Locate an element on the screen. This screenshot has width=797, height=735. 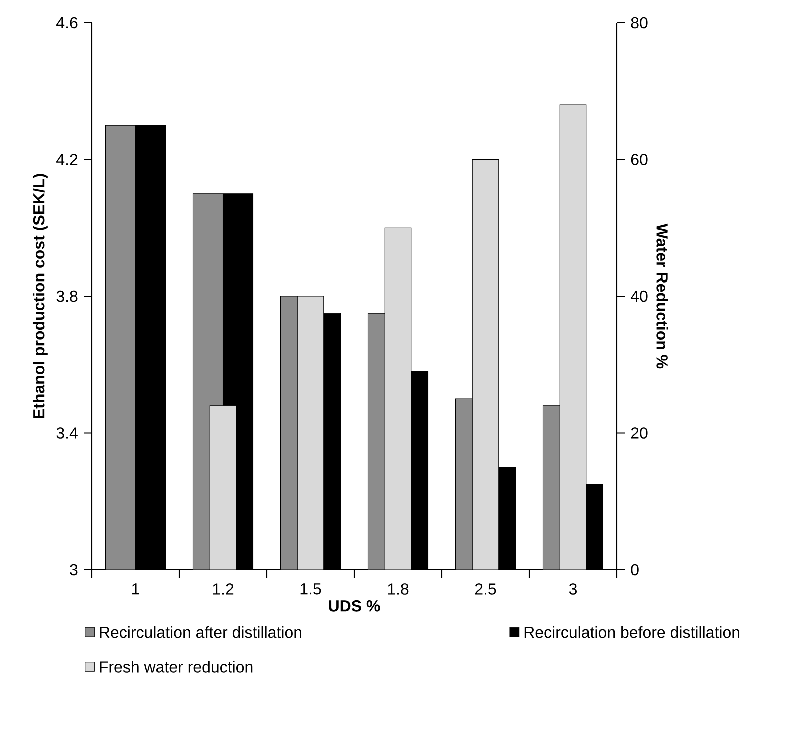
y-tick-label: 4.6 is located at coordinates (67, 23).